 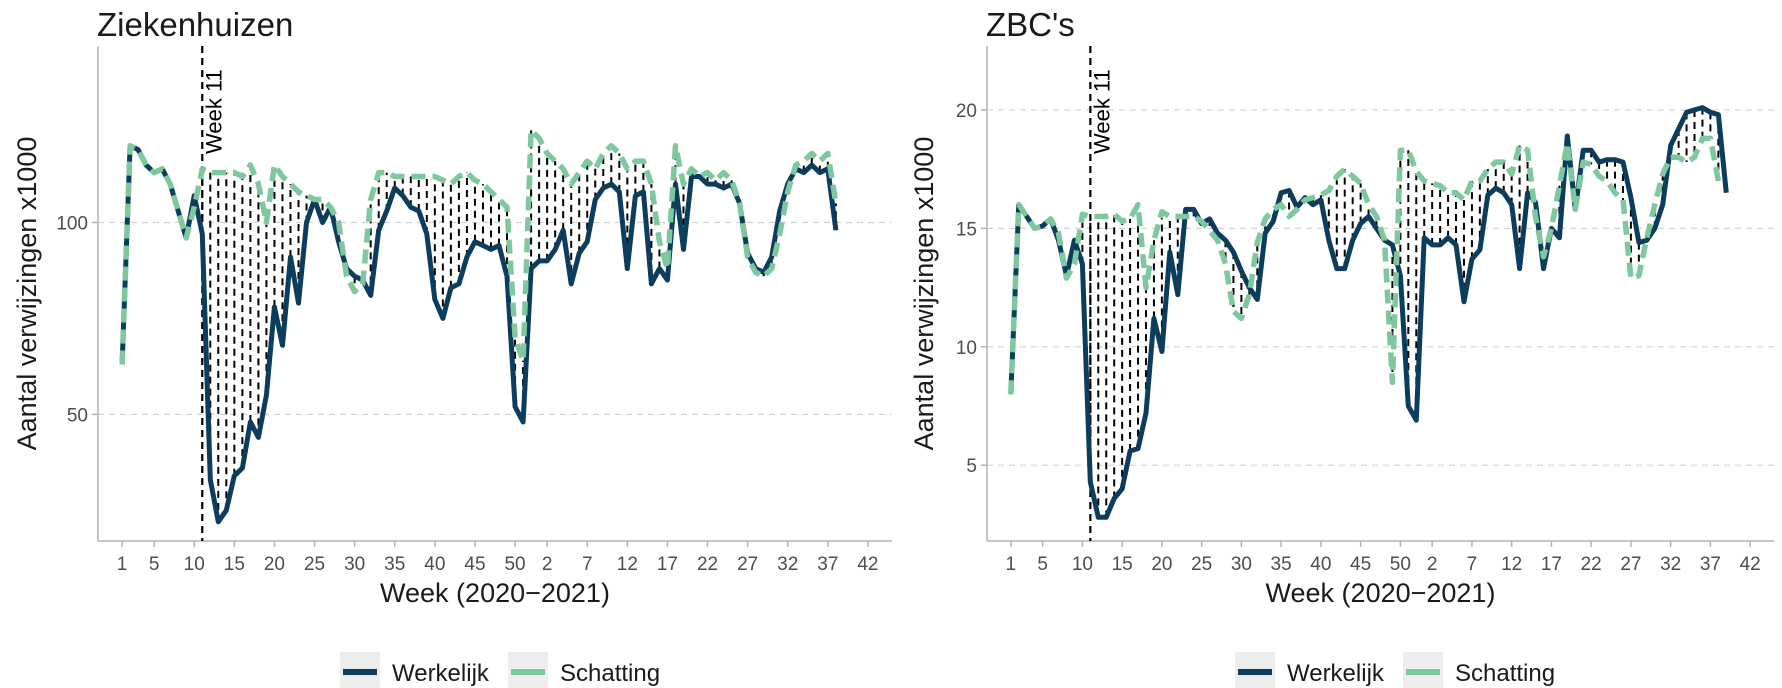 I want to click on y-tick-label: 100, so click(x=72, y=224).